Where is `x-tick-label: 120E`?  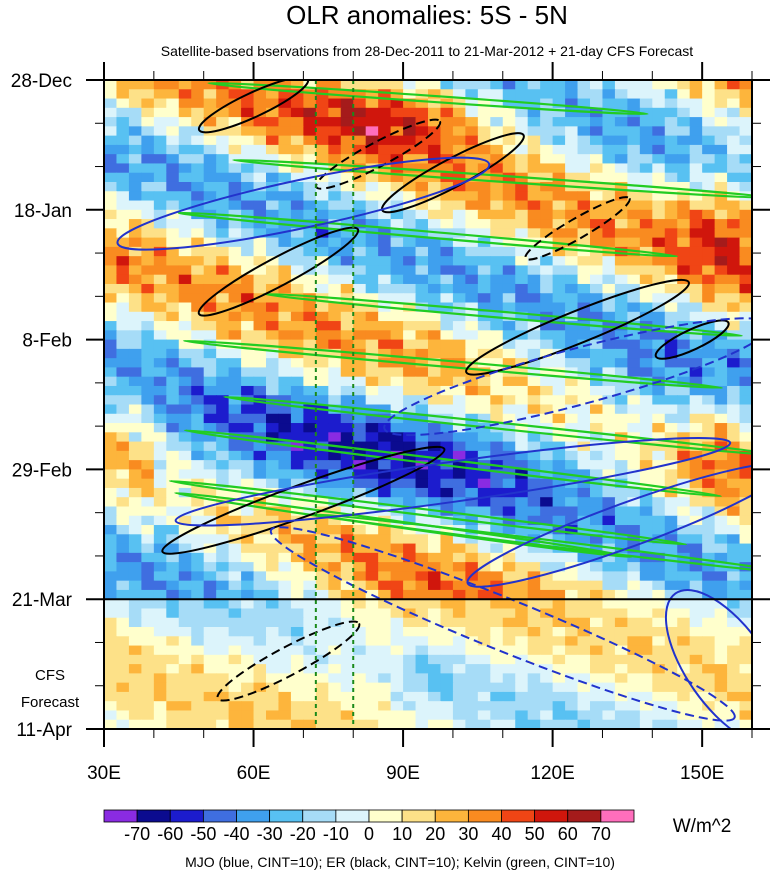
x-tick-label: 120E is located at coordinates (552, 773).